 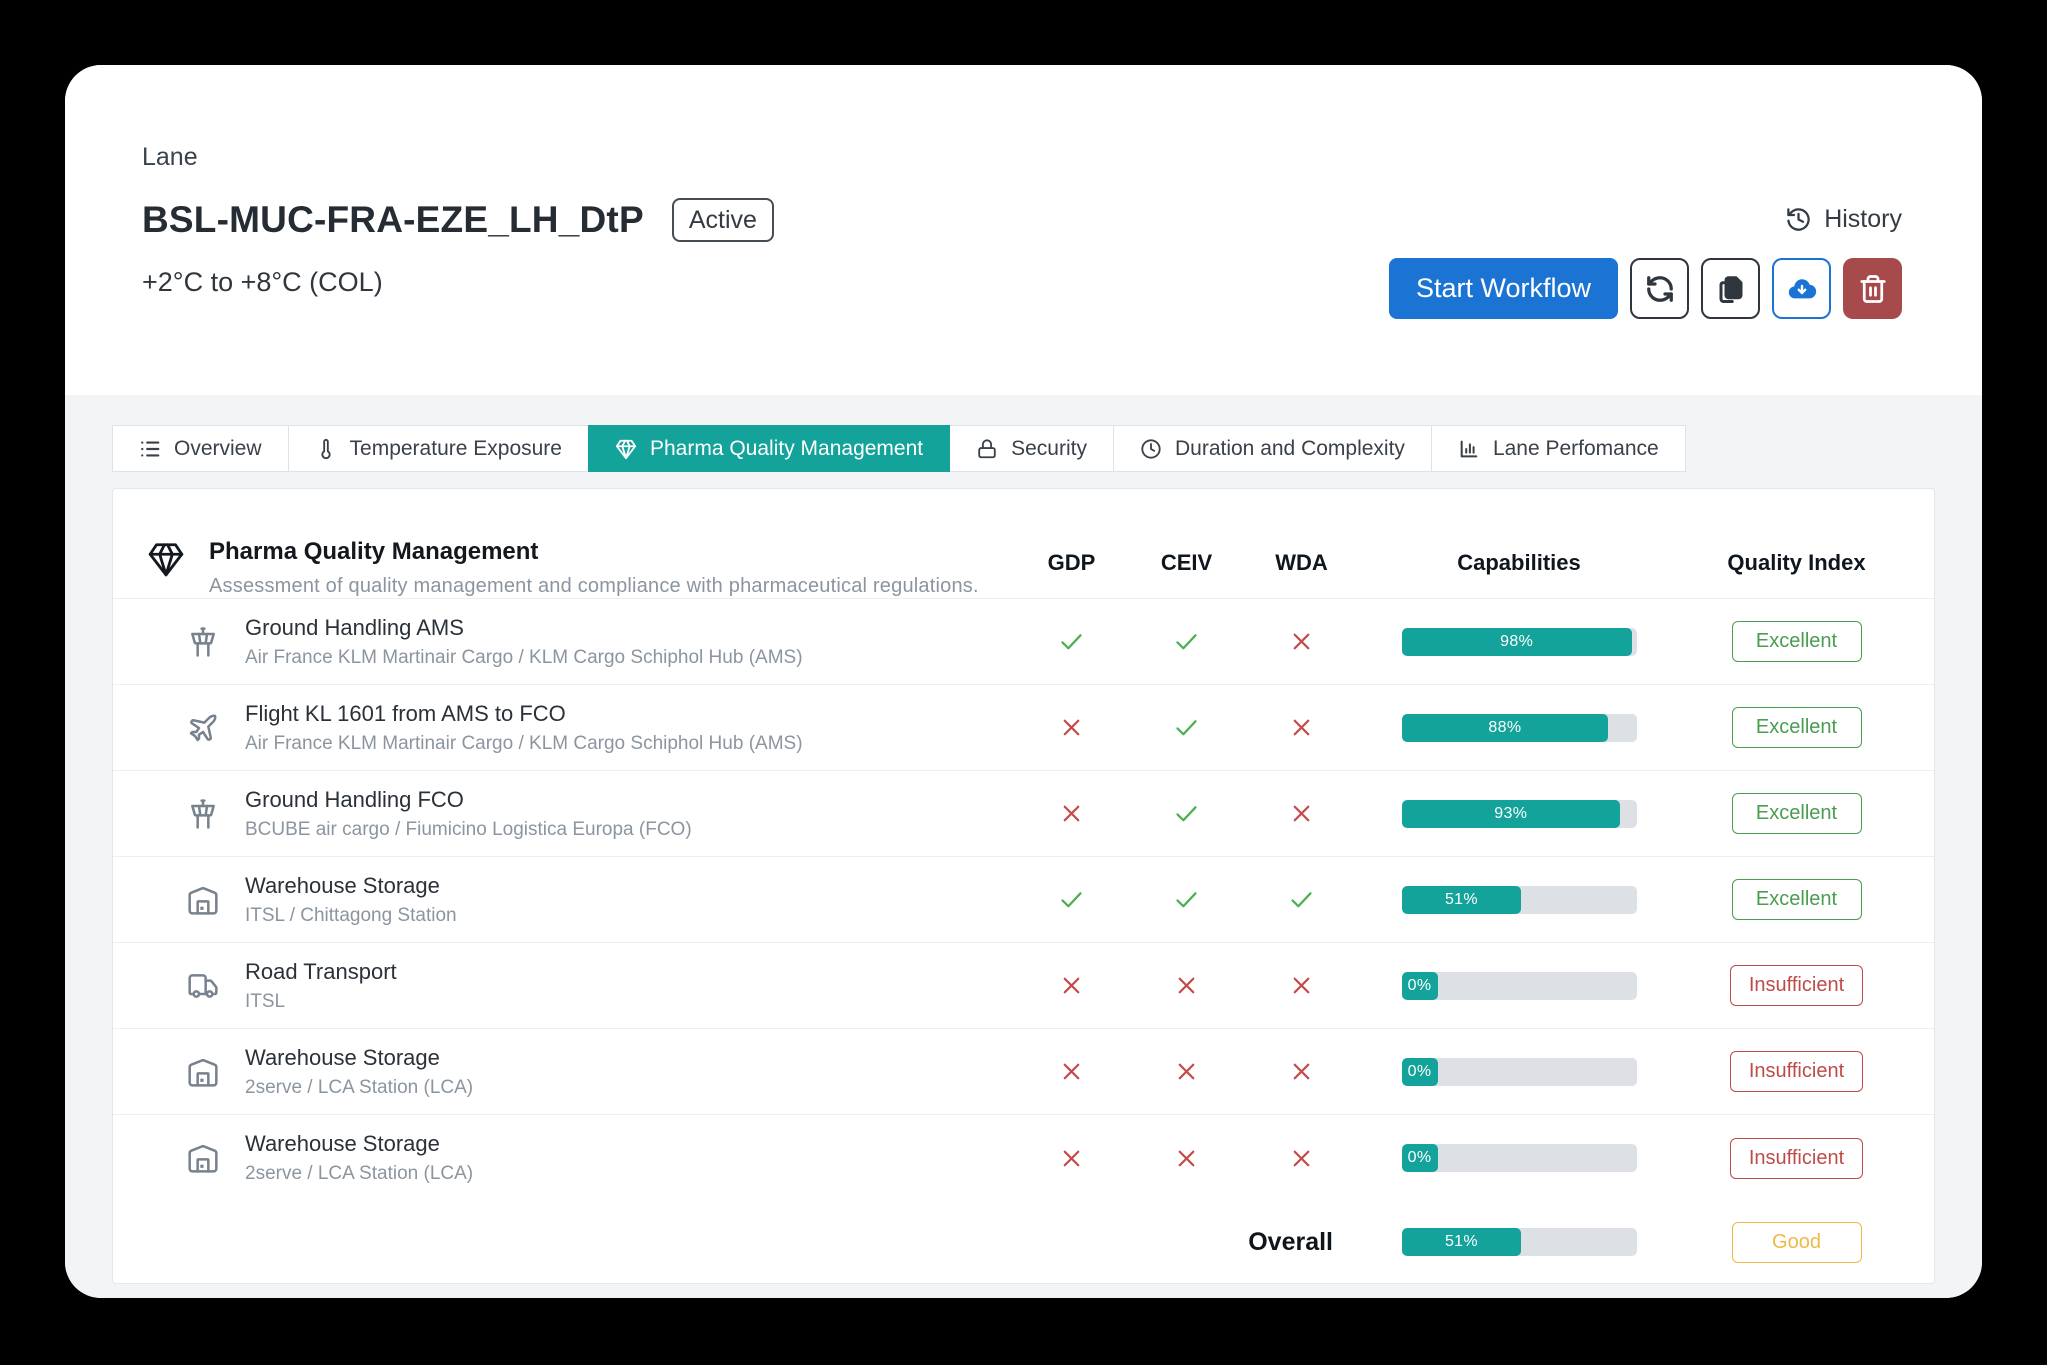 I want to click on segment-title: Road Transport, so click(x=321, y=971).